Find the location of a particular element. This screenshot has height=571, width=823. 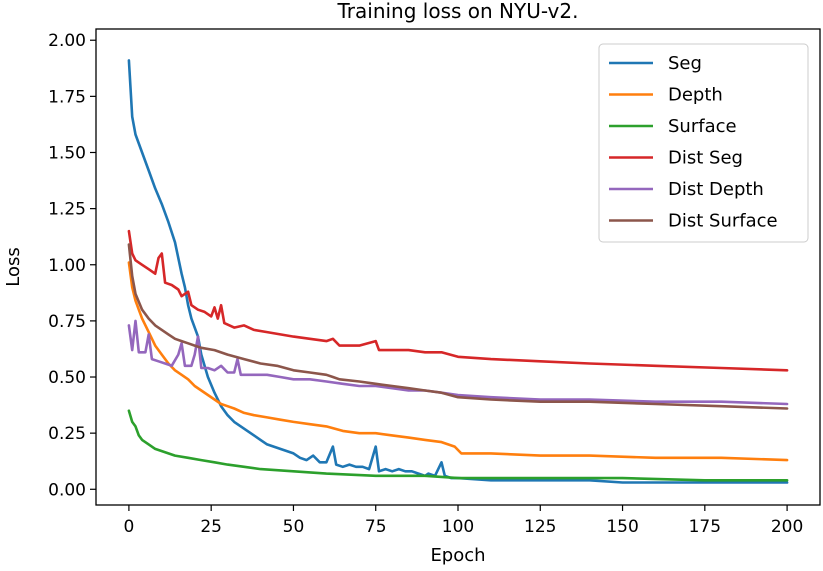

chart-title: Training loss on NYU-v2. is located at coordinates (458, 11).